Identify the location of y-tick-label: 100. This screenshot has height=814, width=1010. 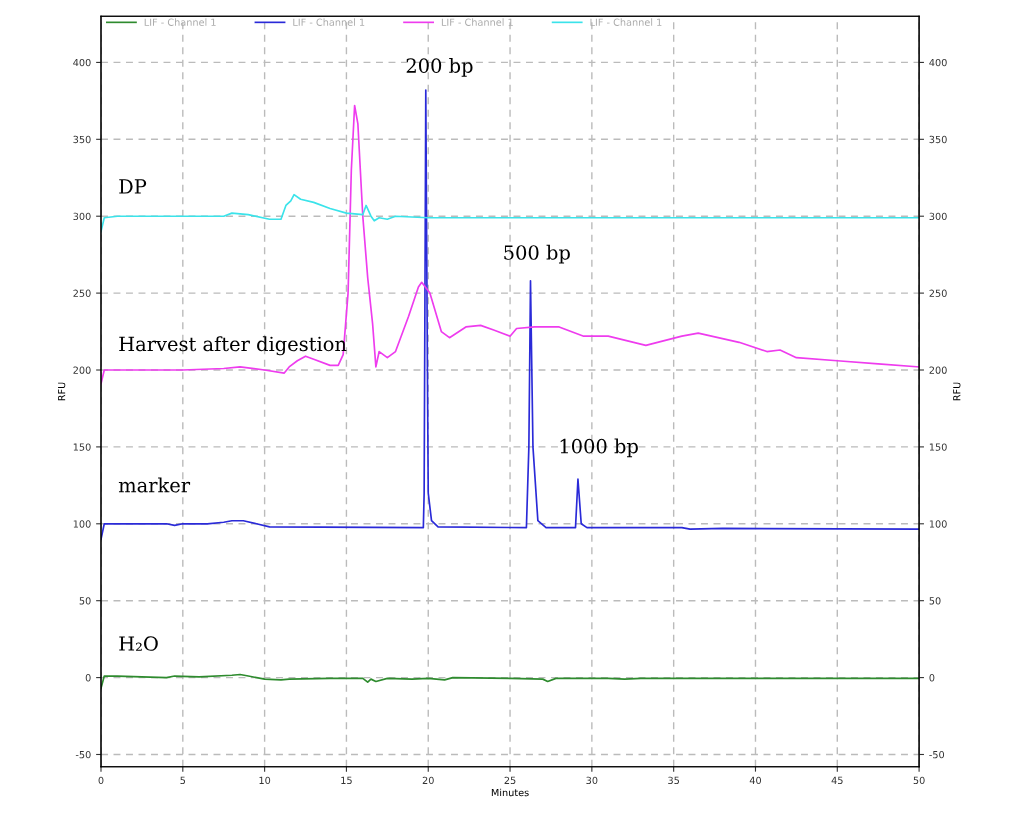
(82, 524).